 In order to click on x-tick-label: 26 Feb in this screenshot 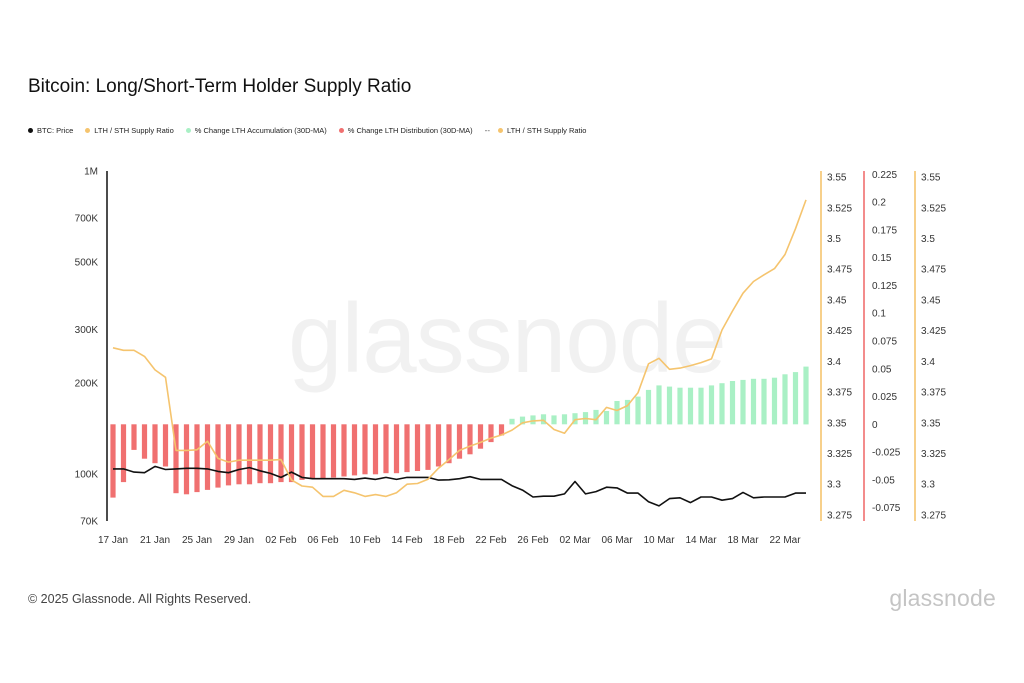, I will do `click(533, 540)`.